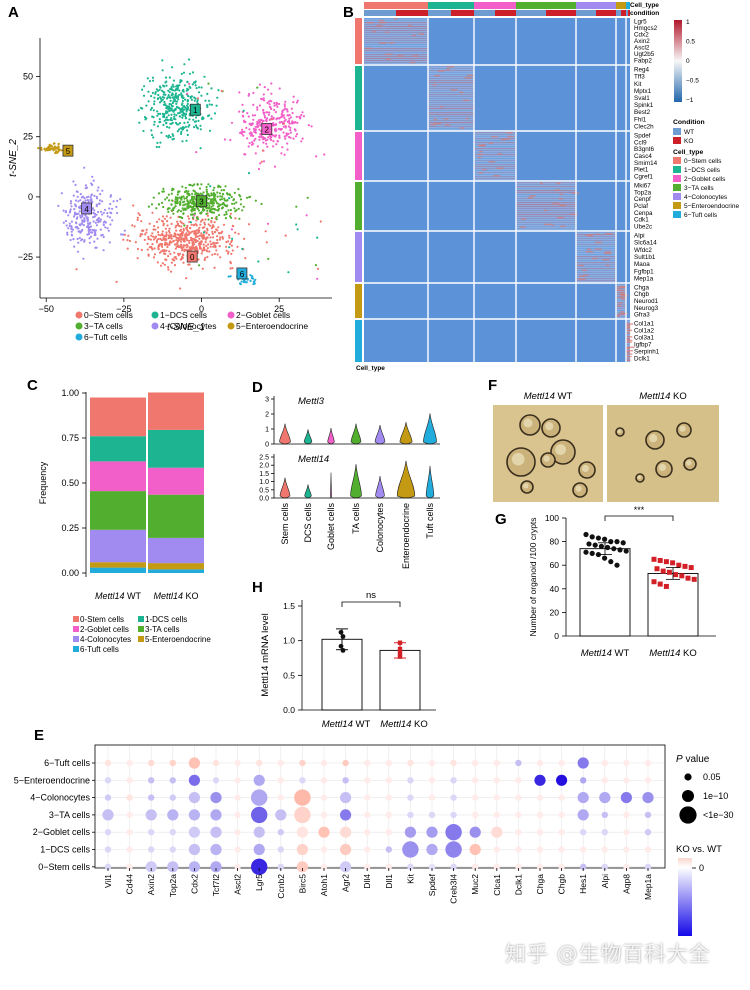  What do you see at coordinates (690, 42) in the screenshot?
I see `heatmap-scale-tick: 0.5` at bounding box center [690, 42].